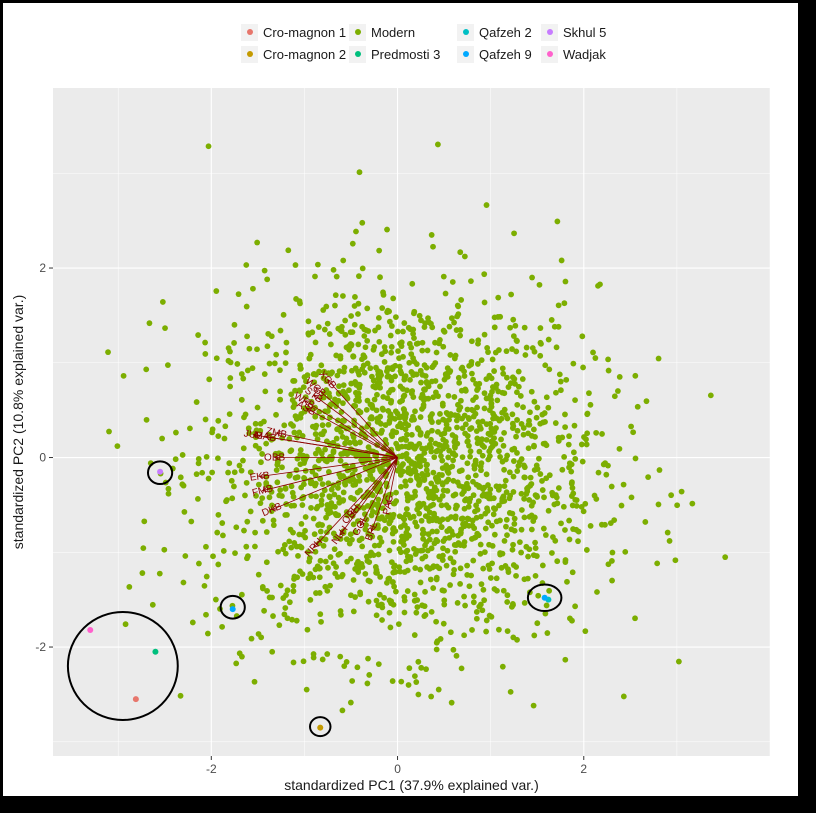 The width and height of the screenshot is (816, 813). I want to click on legend-label: Wadjak, so click(584, 54).